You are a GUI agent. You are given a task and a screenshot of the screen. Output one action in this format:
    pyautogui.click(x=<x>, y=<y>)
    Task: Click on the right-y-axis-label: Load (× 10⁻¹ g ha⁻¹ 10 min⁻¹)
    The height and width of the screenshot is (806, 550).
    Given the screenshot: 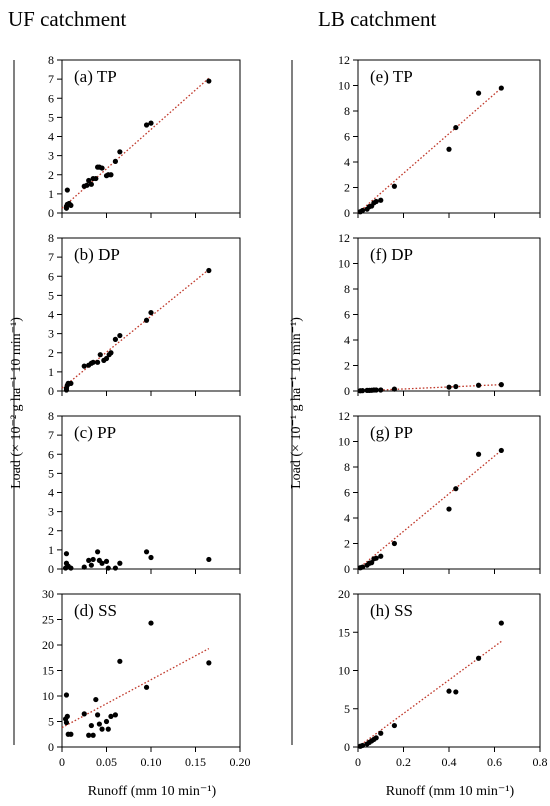 What is the action you would take?
    pyautogui.click(x=296, y=403)
    